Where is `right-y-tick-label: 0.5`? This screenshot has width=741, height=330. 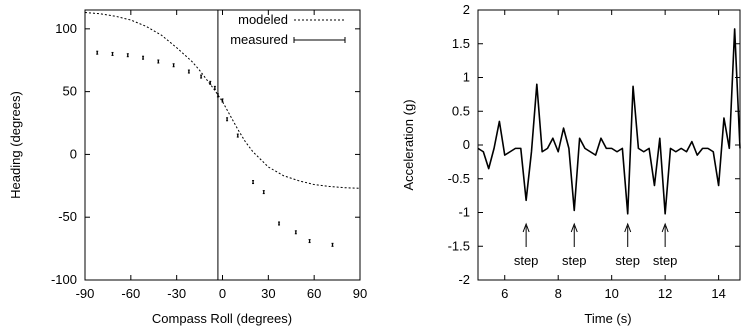 right-y-tick-label: 0.5 is located at coordinates (461, 110).